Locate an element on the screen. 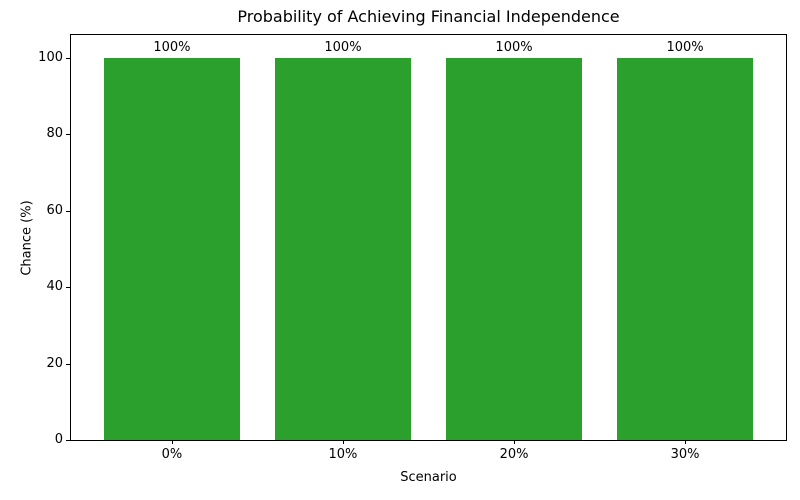  y-tick-label: 60 is located at coordinates (54, 210).